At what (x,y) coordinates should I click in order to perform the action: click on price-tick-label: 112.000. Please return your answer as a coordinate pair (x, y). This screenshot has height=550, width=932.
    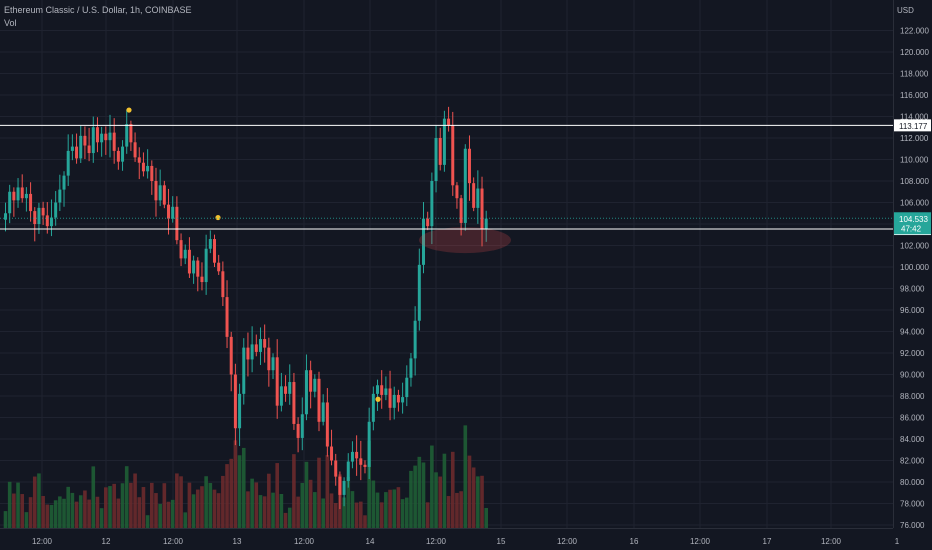
    Looking at the image, I should click on (914, 138).